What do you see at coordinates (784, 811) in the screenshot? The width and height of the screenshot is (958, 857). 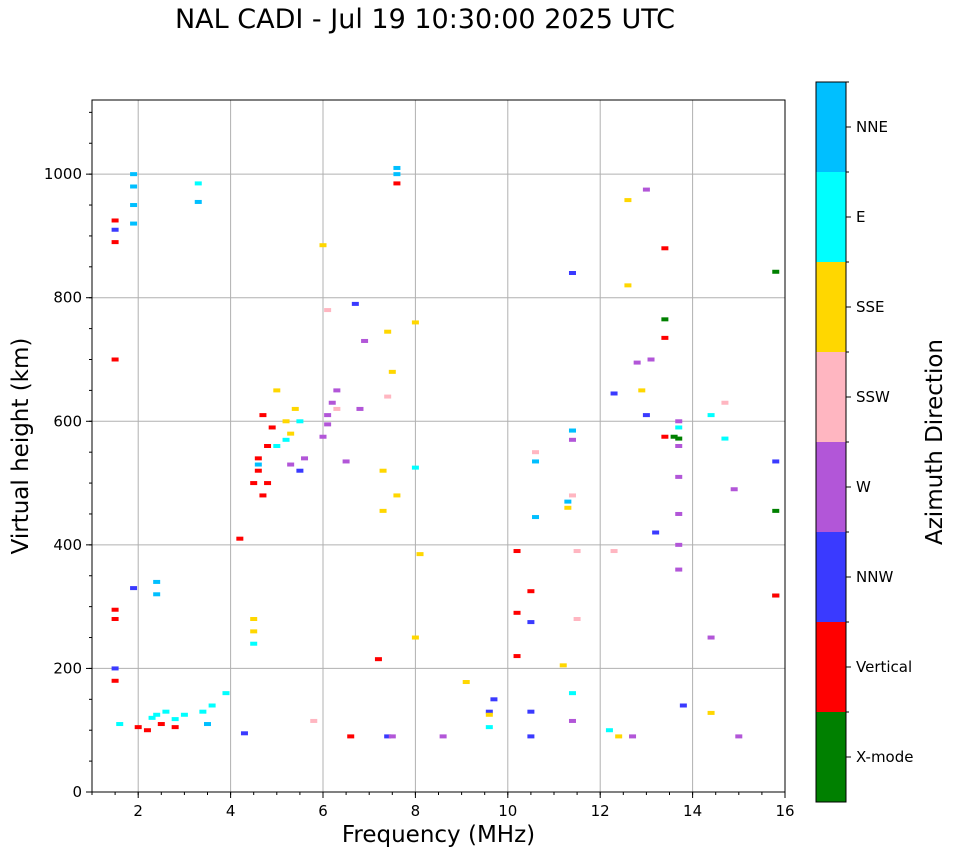 I see `x-tick-label: 16` at bounding box center [784, 811].